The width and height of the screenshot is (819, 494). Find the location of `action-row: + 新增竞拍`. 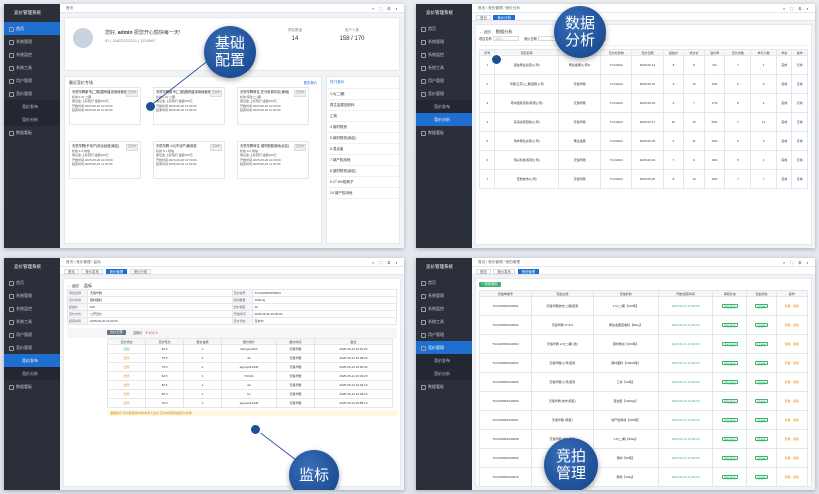

action-row: + 新增竞拍 is located at coordinates (643, 286).